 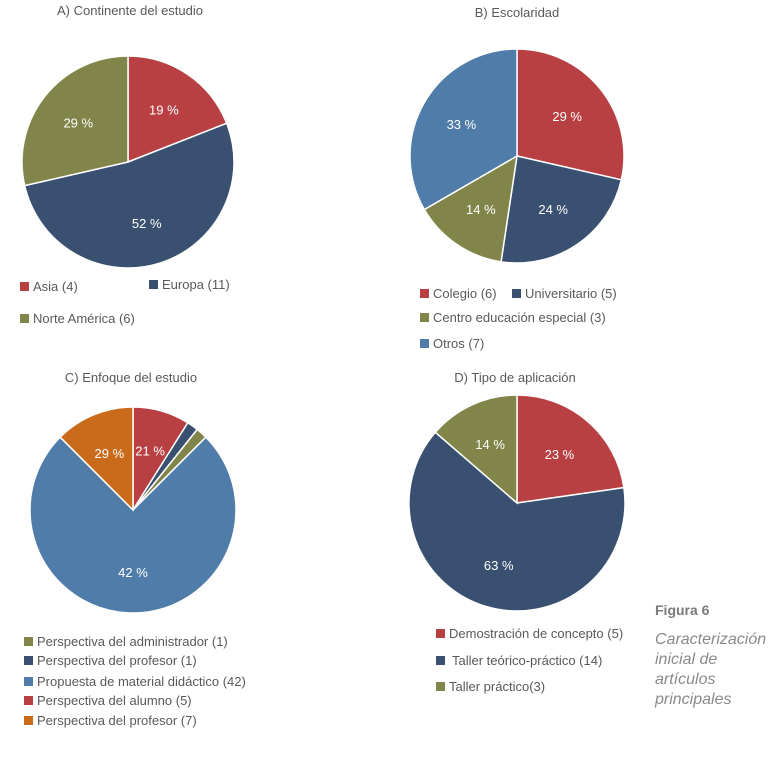 What do you see at coordinates (459, 343) in the screenshot?
I see `legend-label: Otros (7)` at bounding box center [459, 343].